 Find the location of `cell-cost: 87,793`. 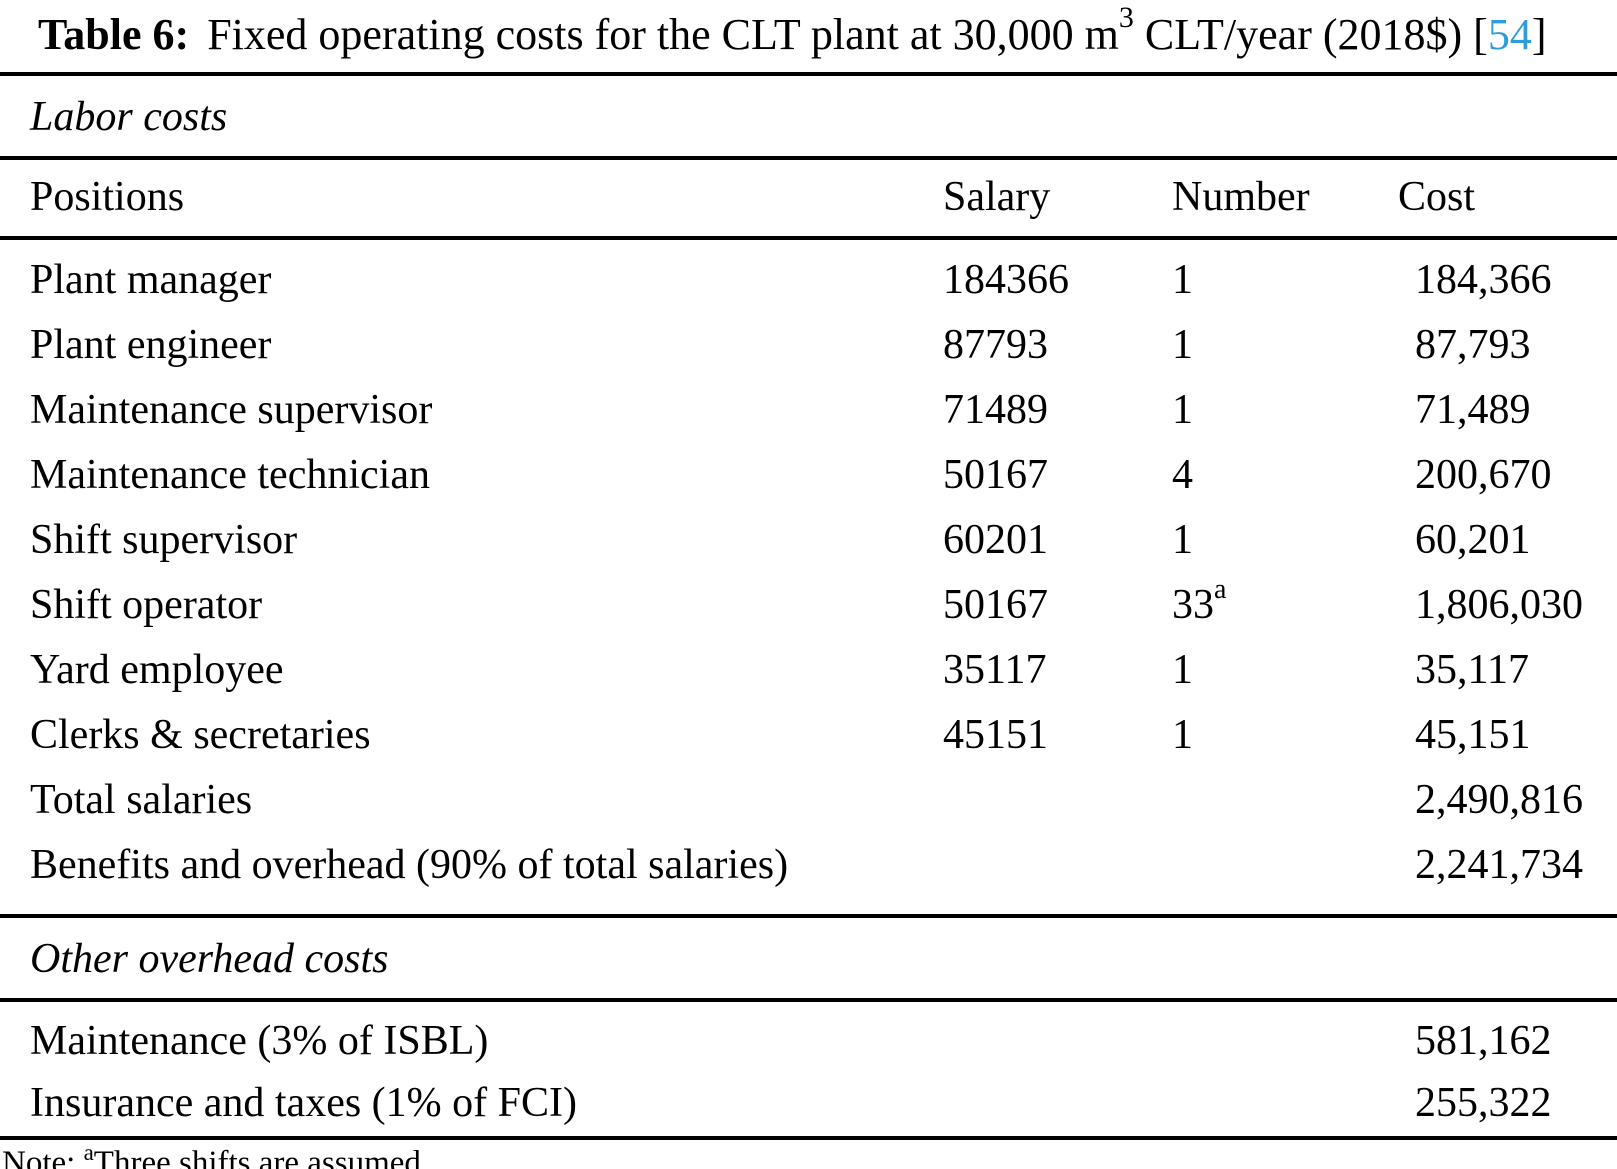

cell-cost: 87,793 is located at coordinates (1473, 345).